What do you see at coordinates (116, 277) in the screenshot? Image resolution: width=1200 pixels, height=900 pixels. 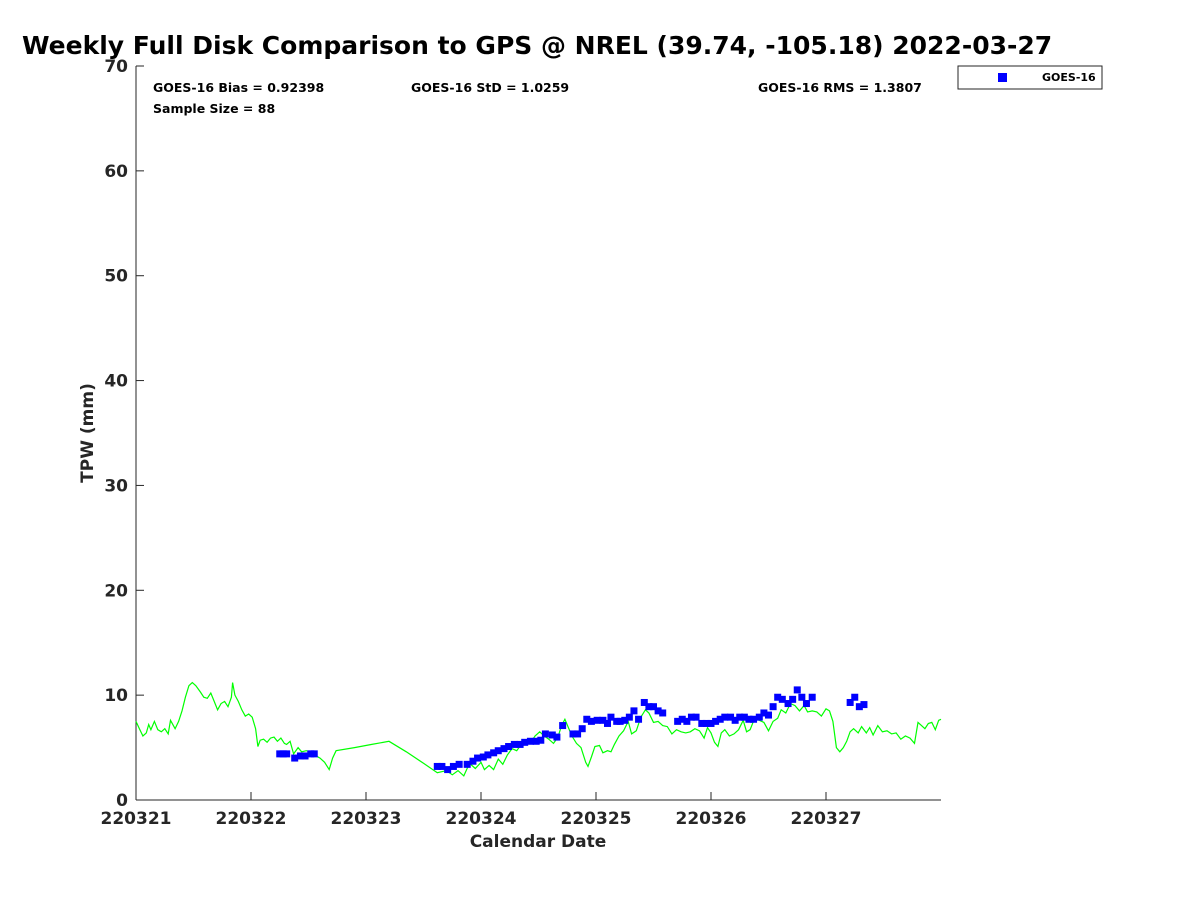 I see `y-tick-label: 50` at bounding box center [116, 277].